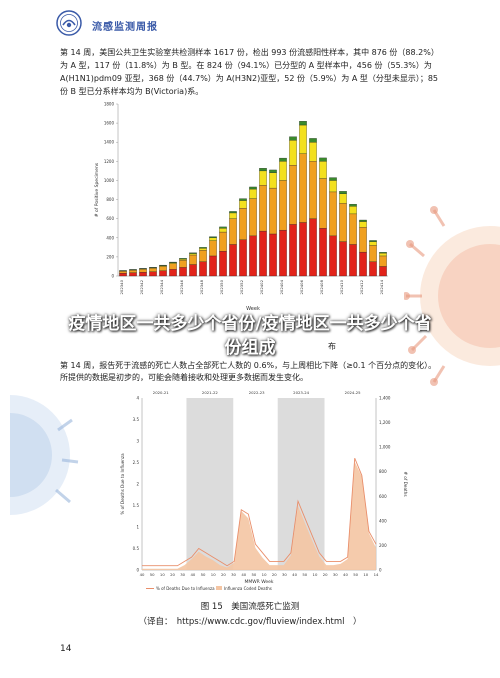 The image size is (500, 678). I want to click on x-tick-label: 202410, so click(341, 286).